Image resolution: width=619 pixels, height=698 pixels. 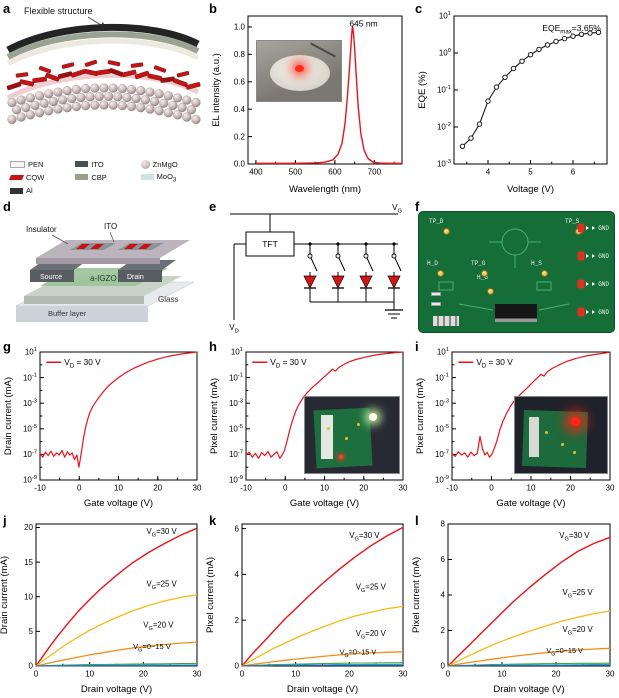 What do you see at coordinates (352, 244) in the screenshot?
I see `circuit-nodes` at bounding box center [352, 244].